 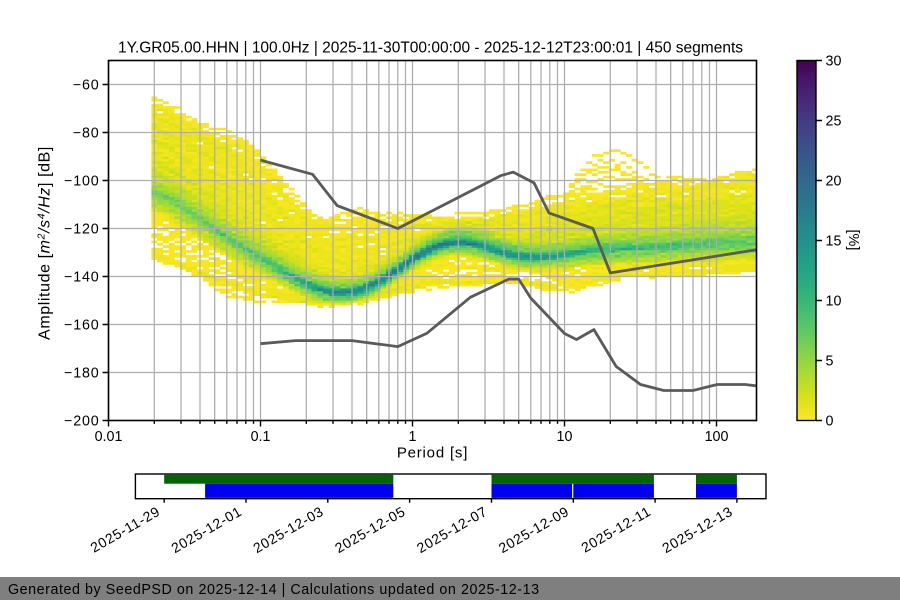 What do you see at coordinates (615, 529) in the screenshot?
I see `svg-text: 2025-12-11` at bounding box center [615, 529].